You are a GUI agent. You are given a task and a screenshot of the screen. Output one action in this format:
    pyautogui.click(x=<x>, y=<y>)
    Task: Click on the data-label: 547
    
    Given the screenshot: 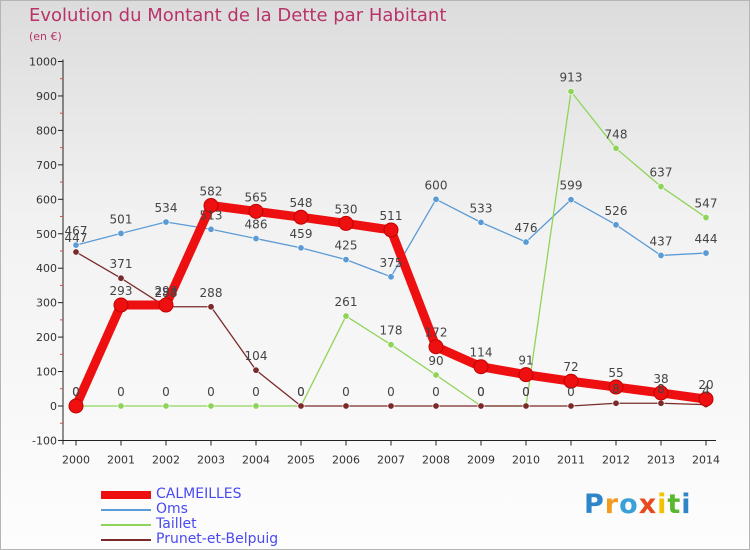 What is the action you would take?
    pyautogui.click(x=706, y=204)
    